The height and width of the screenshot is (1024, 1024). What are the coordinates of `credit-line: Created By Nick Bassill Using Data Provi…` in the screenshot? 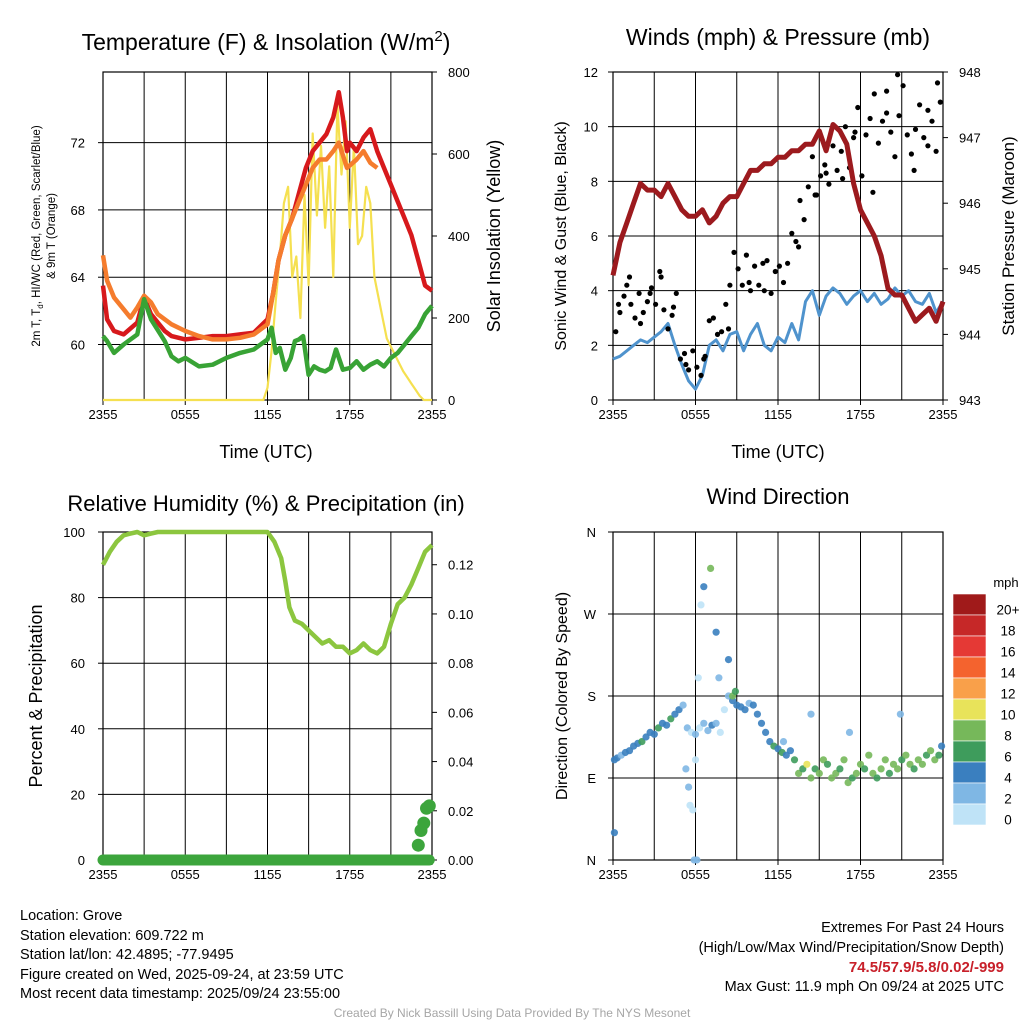 It's located at (512, 1013).